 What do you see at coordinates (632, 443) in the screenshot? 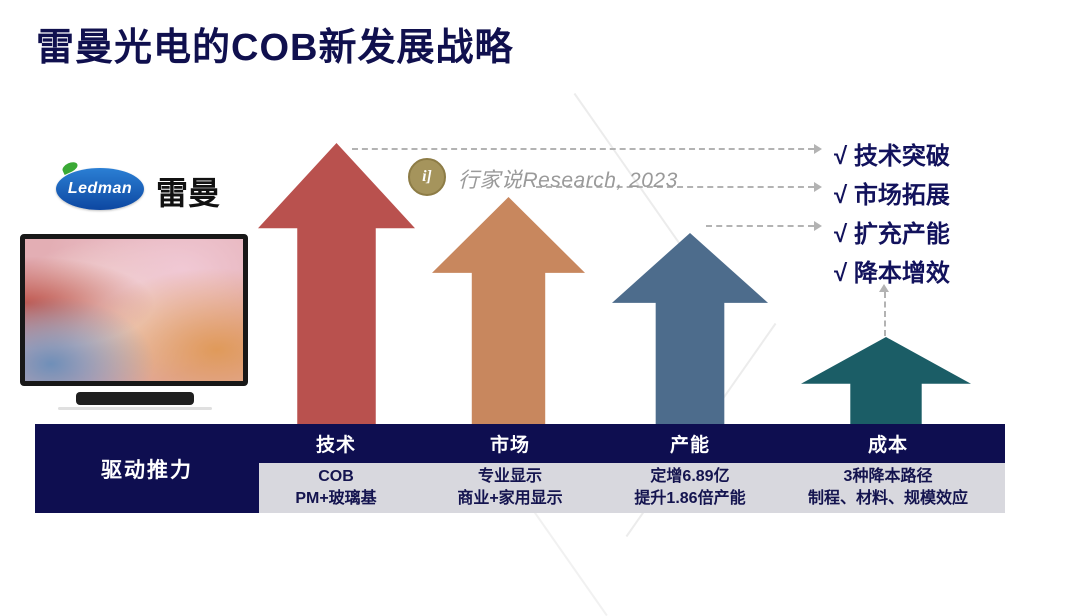
I see `drivers-header-bar: 技术 市场 产能 成本` at bounding box center [632, 443].